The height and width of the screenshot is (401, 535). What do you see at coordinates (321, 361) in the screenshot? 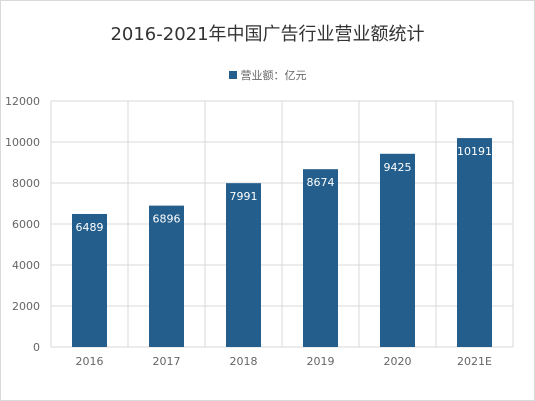
I see `x-tick-label: 2019` at bounding box center [321, 361].